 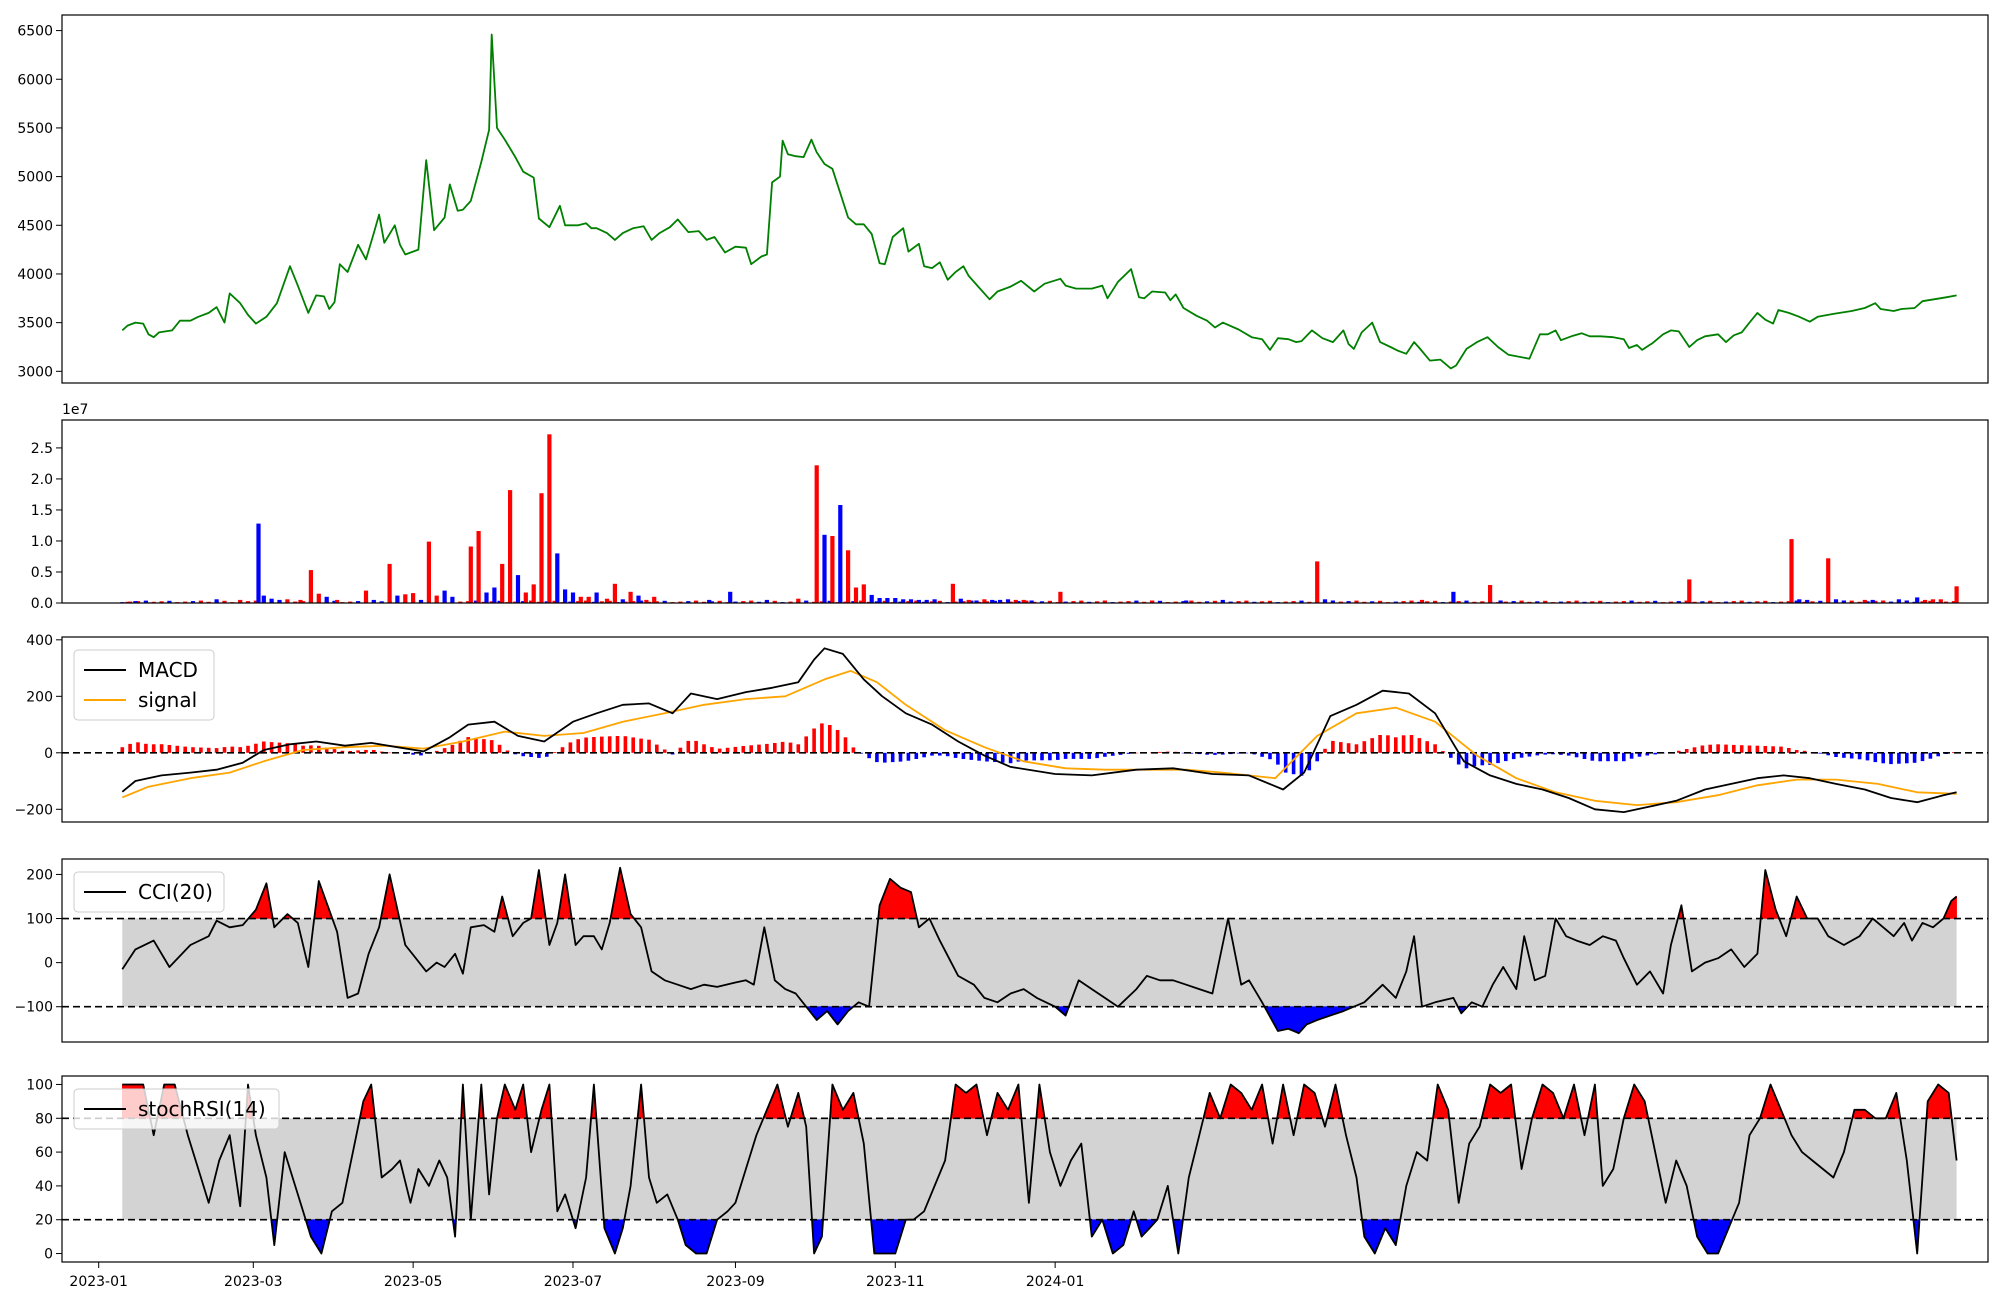 I want to click on stochrsi-oversold-fill, so click(x=701, y=1236).